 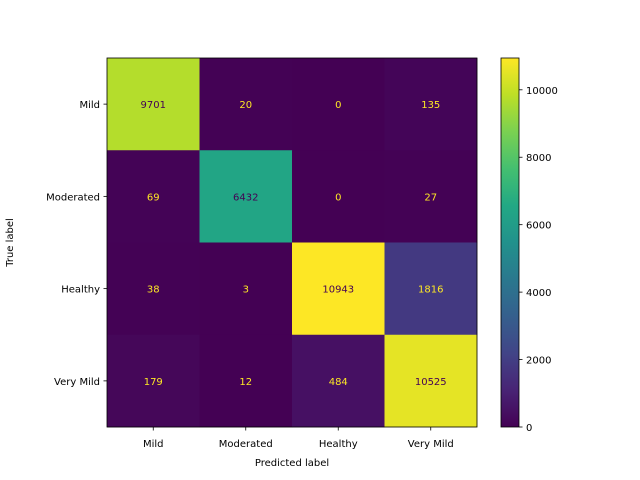 I want to click on cell-value-label: 484, so click(x=338, y=382).